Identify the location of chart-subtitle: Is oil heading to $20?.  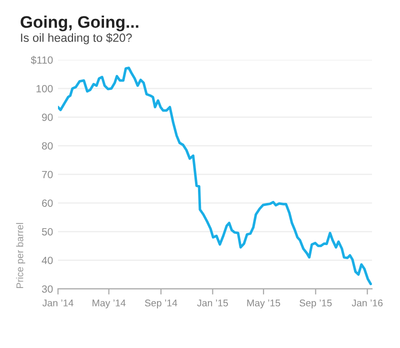
(76, 38).